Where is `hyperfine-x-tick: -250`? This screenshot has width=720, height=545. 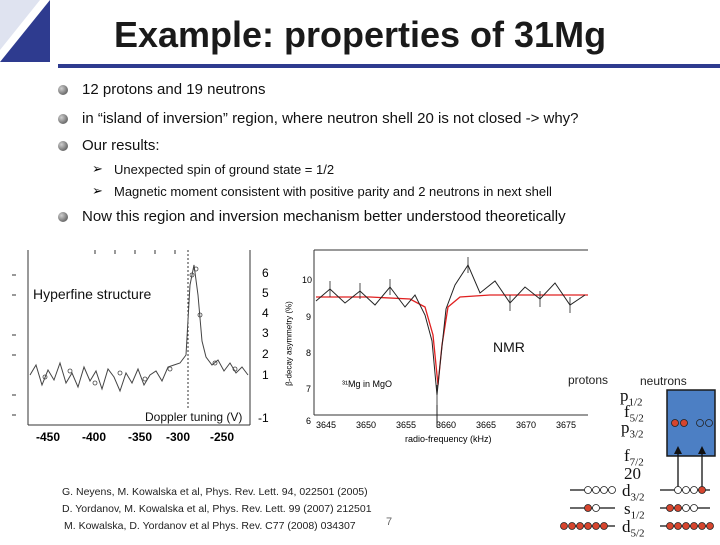 hyperfine-x-tick: -250 is located at coordinates (222, 437).